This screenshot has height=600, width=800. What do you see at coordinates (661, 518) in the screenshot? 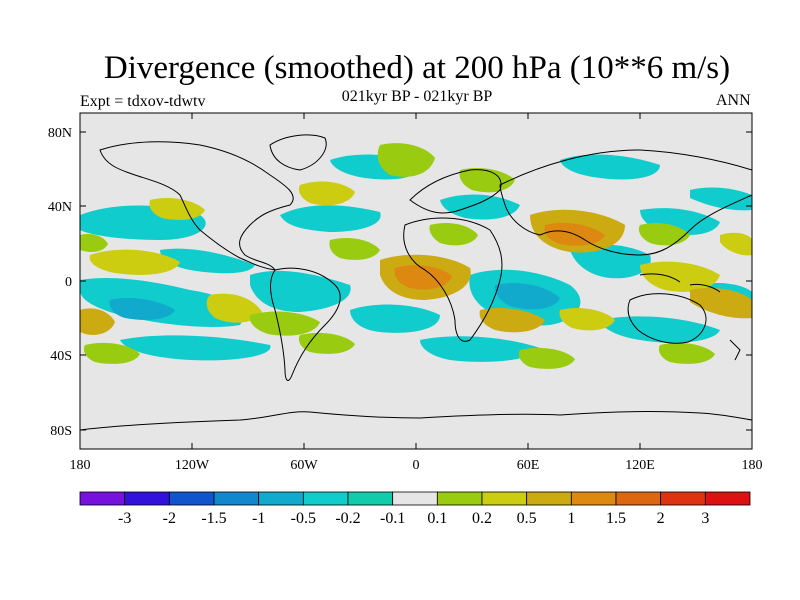
I see `colorbar-label: 2` at bounding box center [661, 518].